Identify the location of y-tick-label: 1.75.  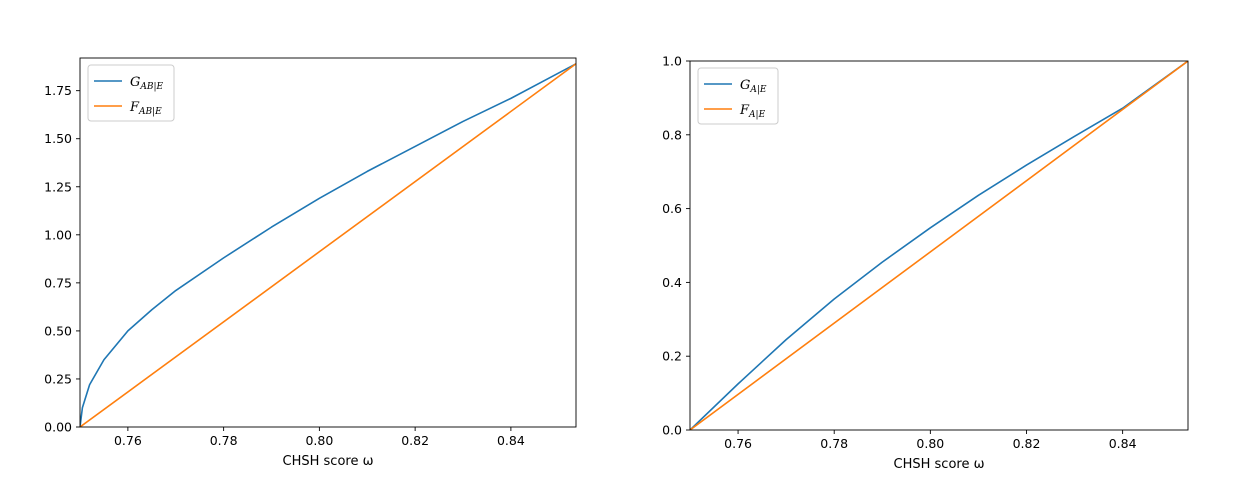
(58, 90).